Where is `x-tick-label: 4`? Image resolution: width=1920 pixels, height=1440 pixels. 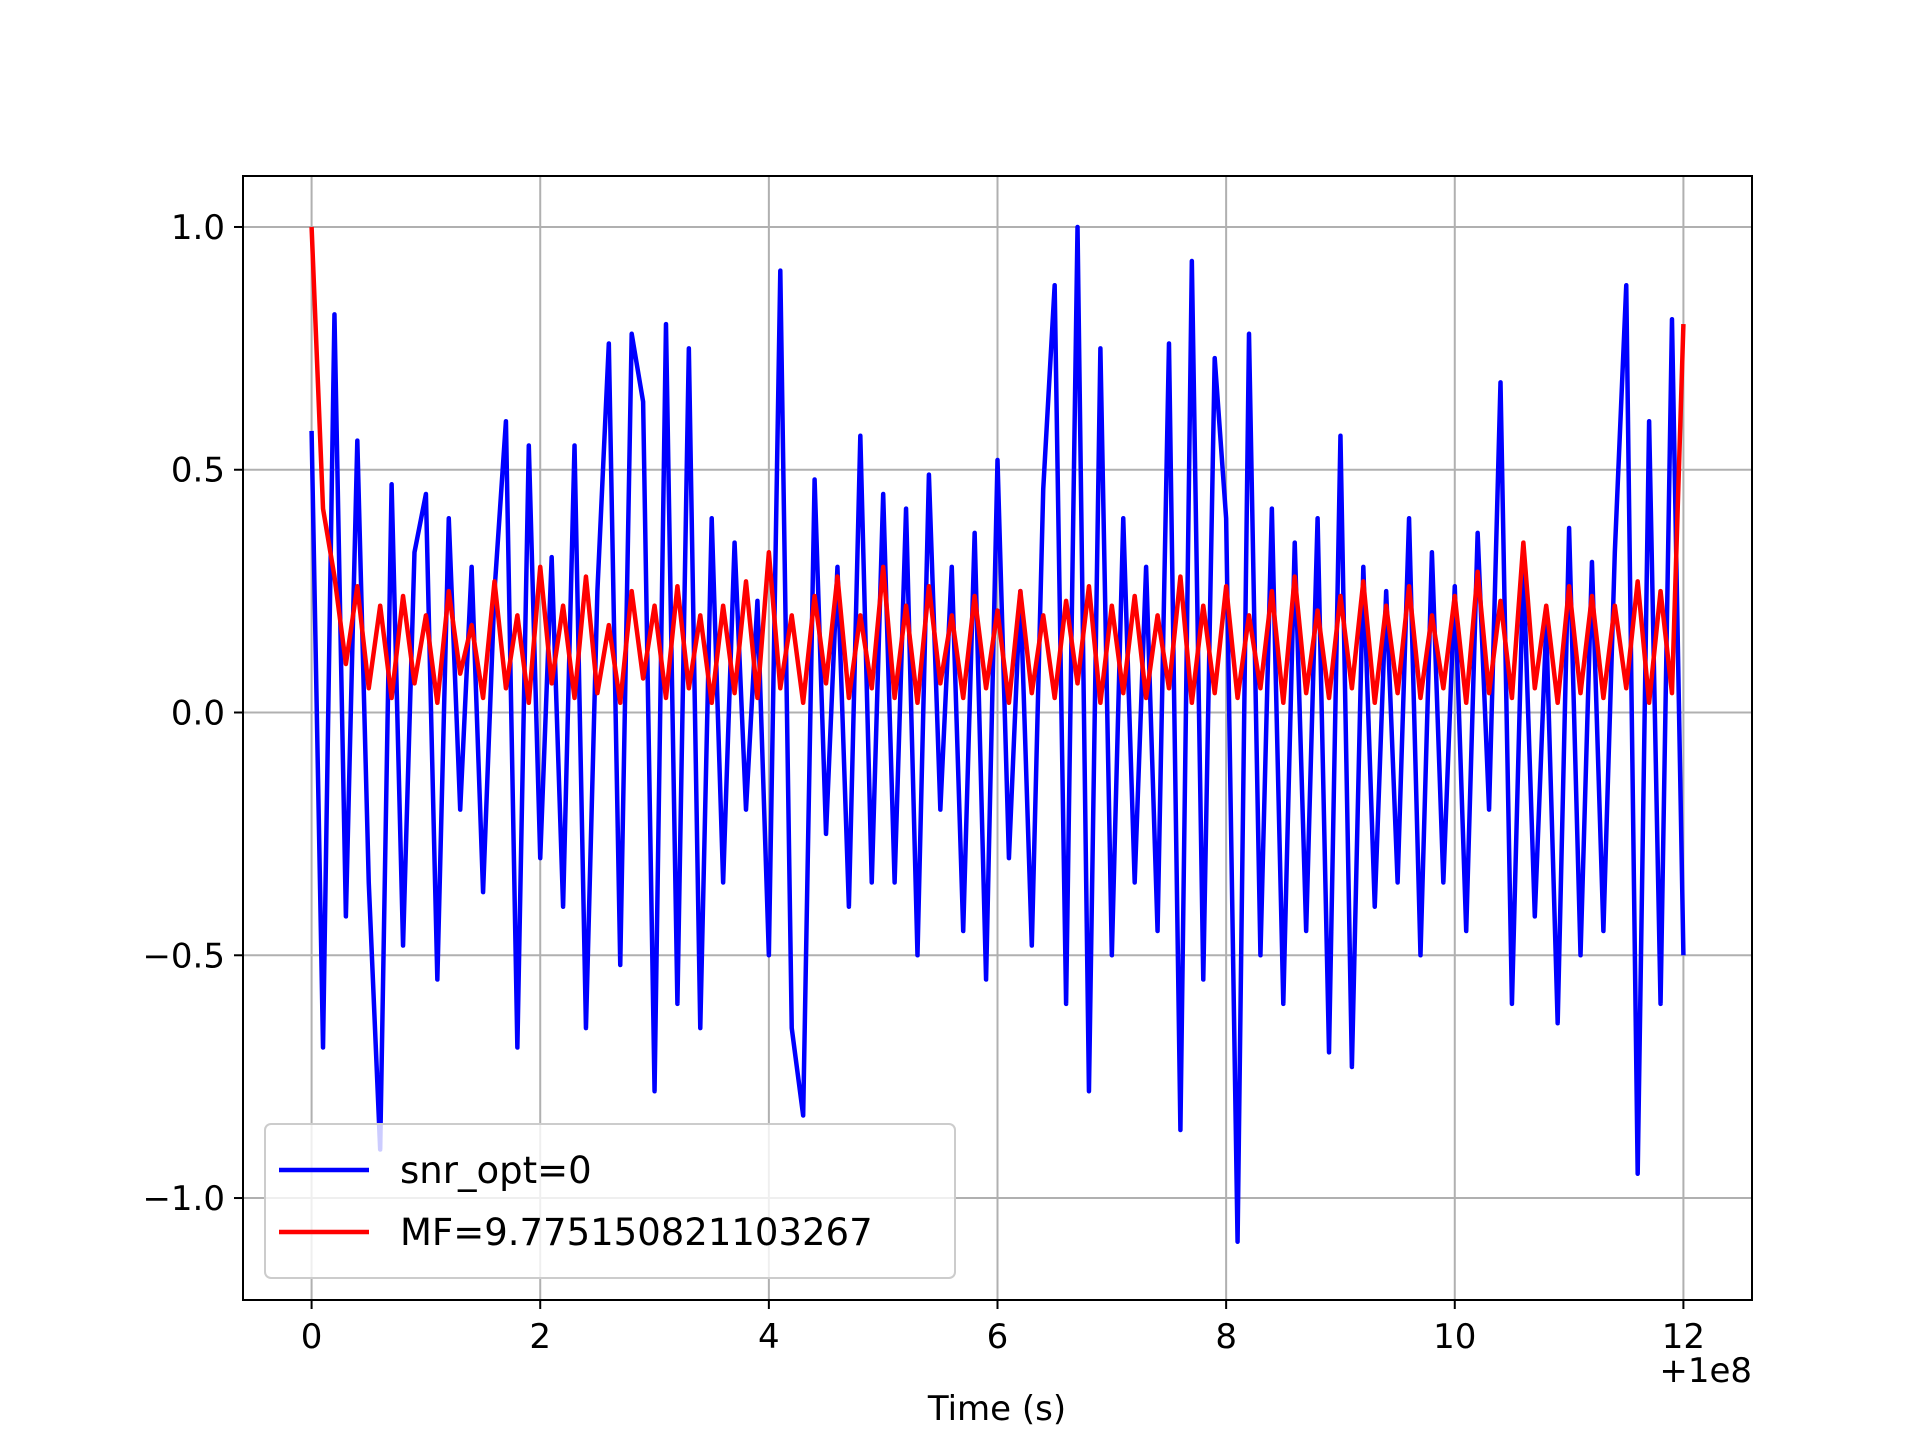
x-tick-label: 4 is located at coordinates (769, 1337).